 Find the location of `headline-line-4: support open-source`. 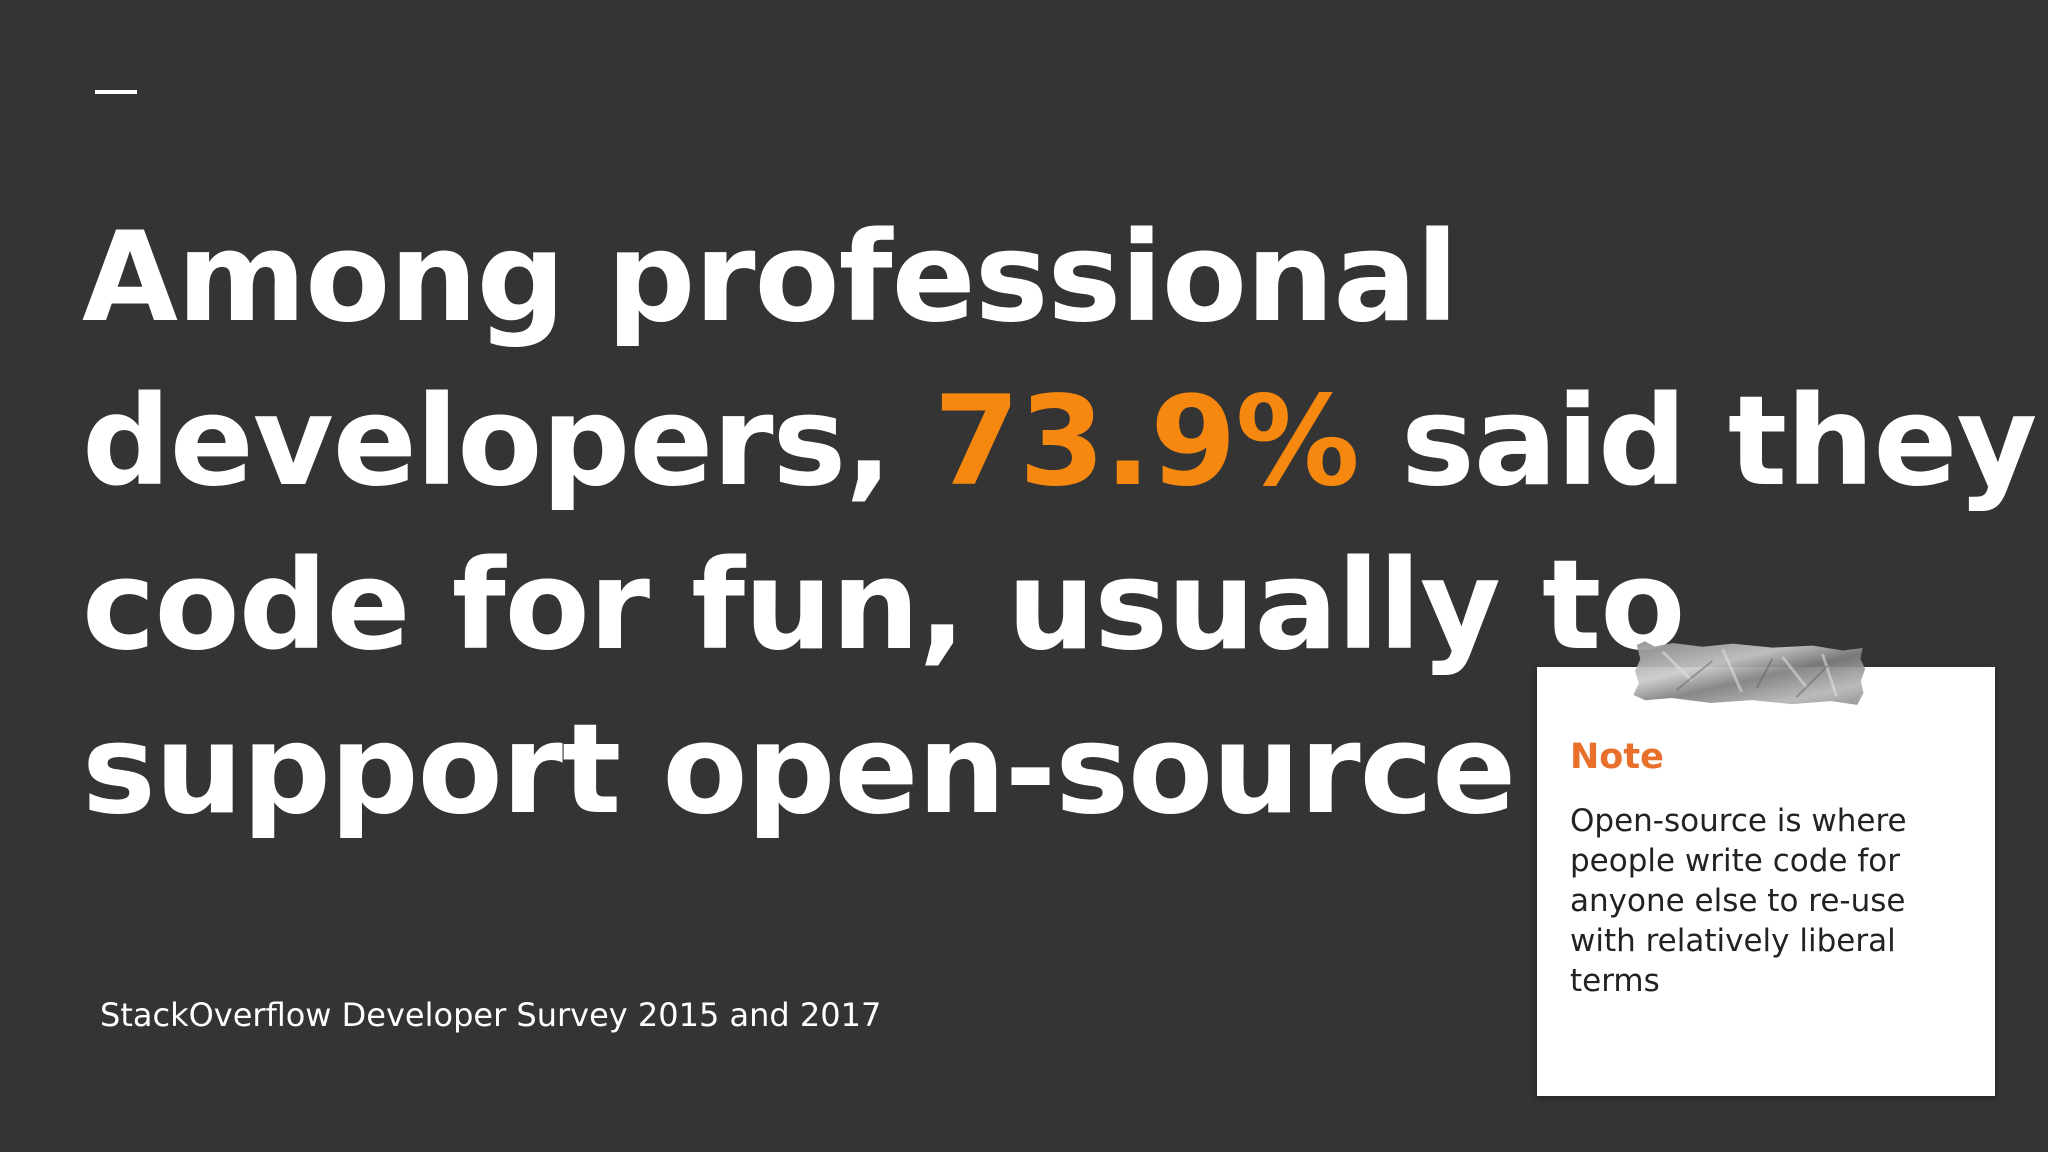

headline-line-4: support open-source is located at coordinates (799, 770).